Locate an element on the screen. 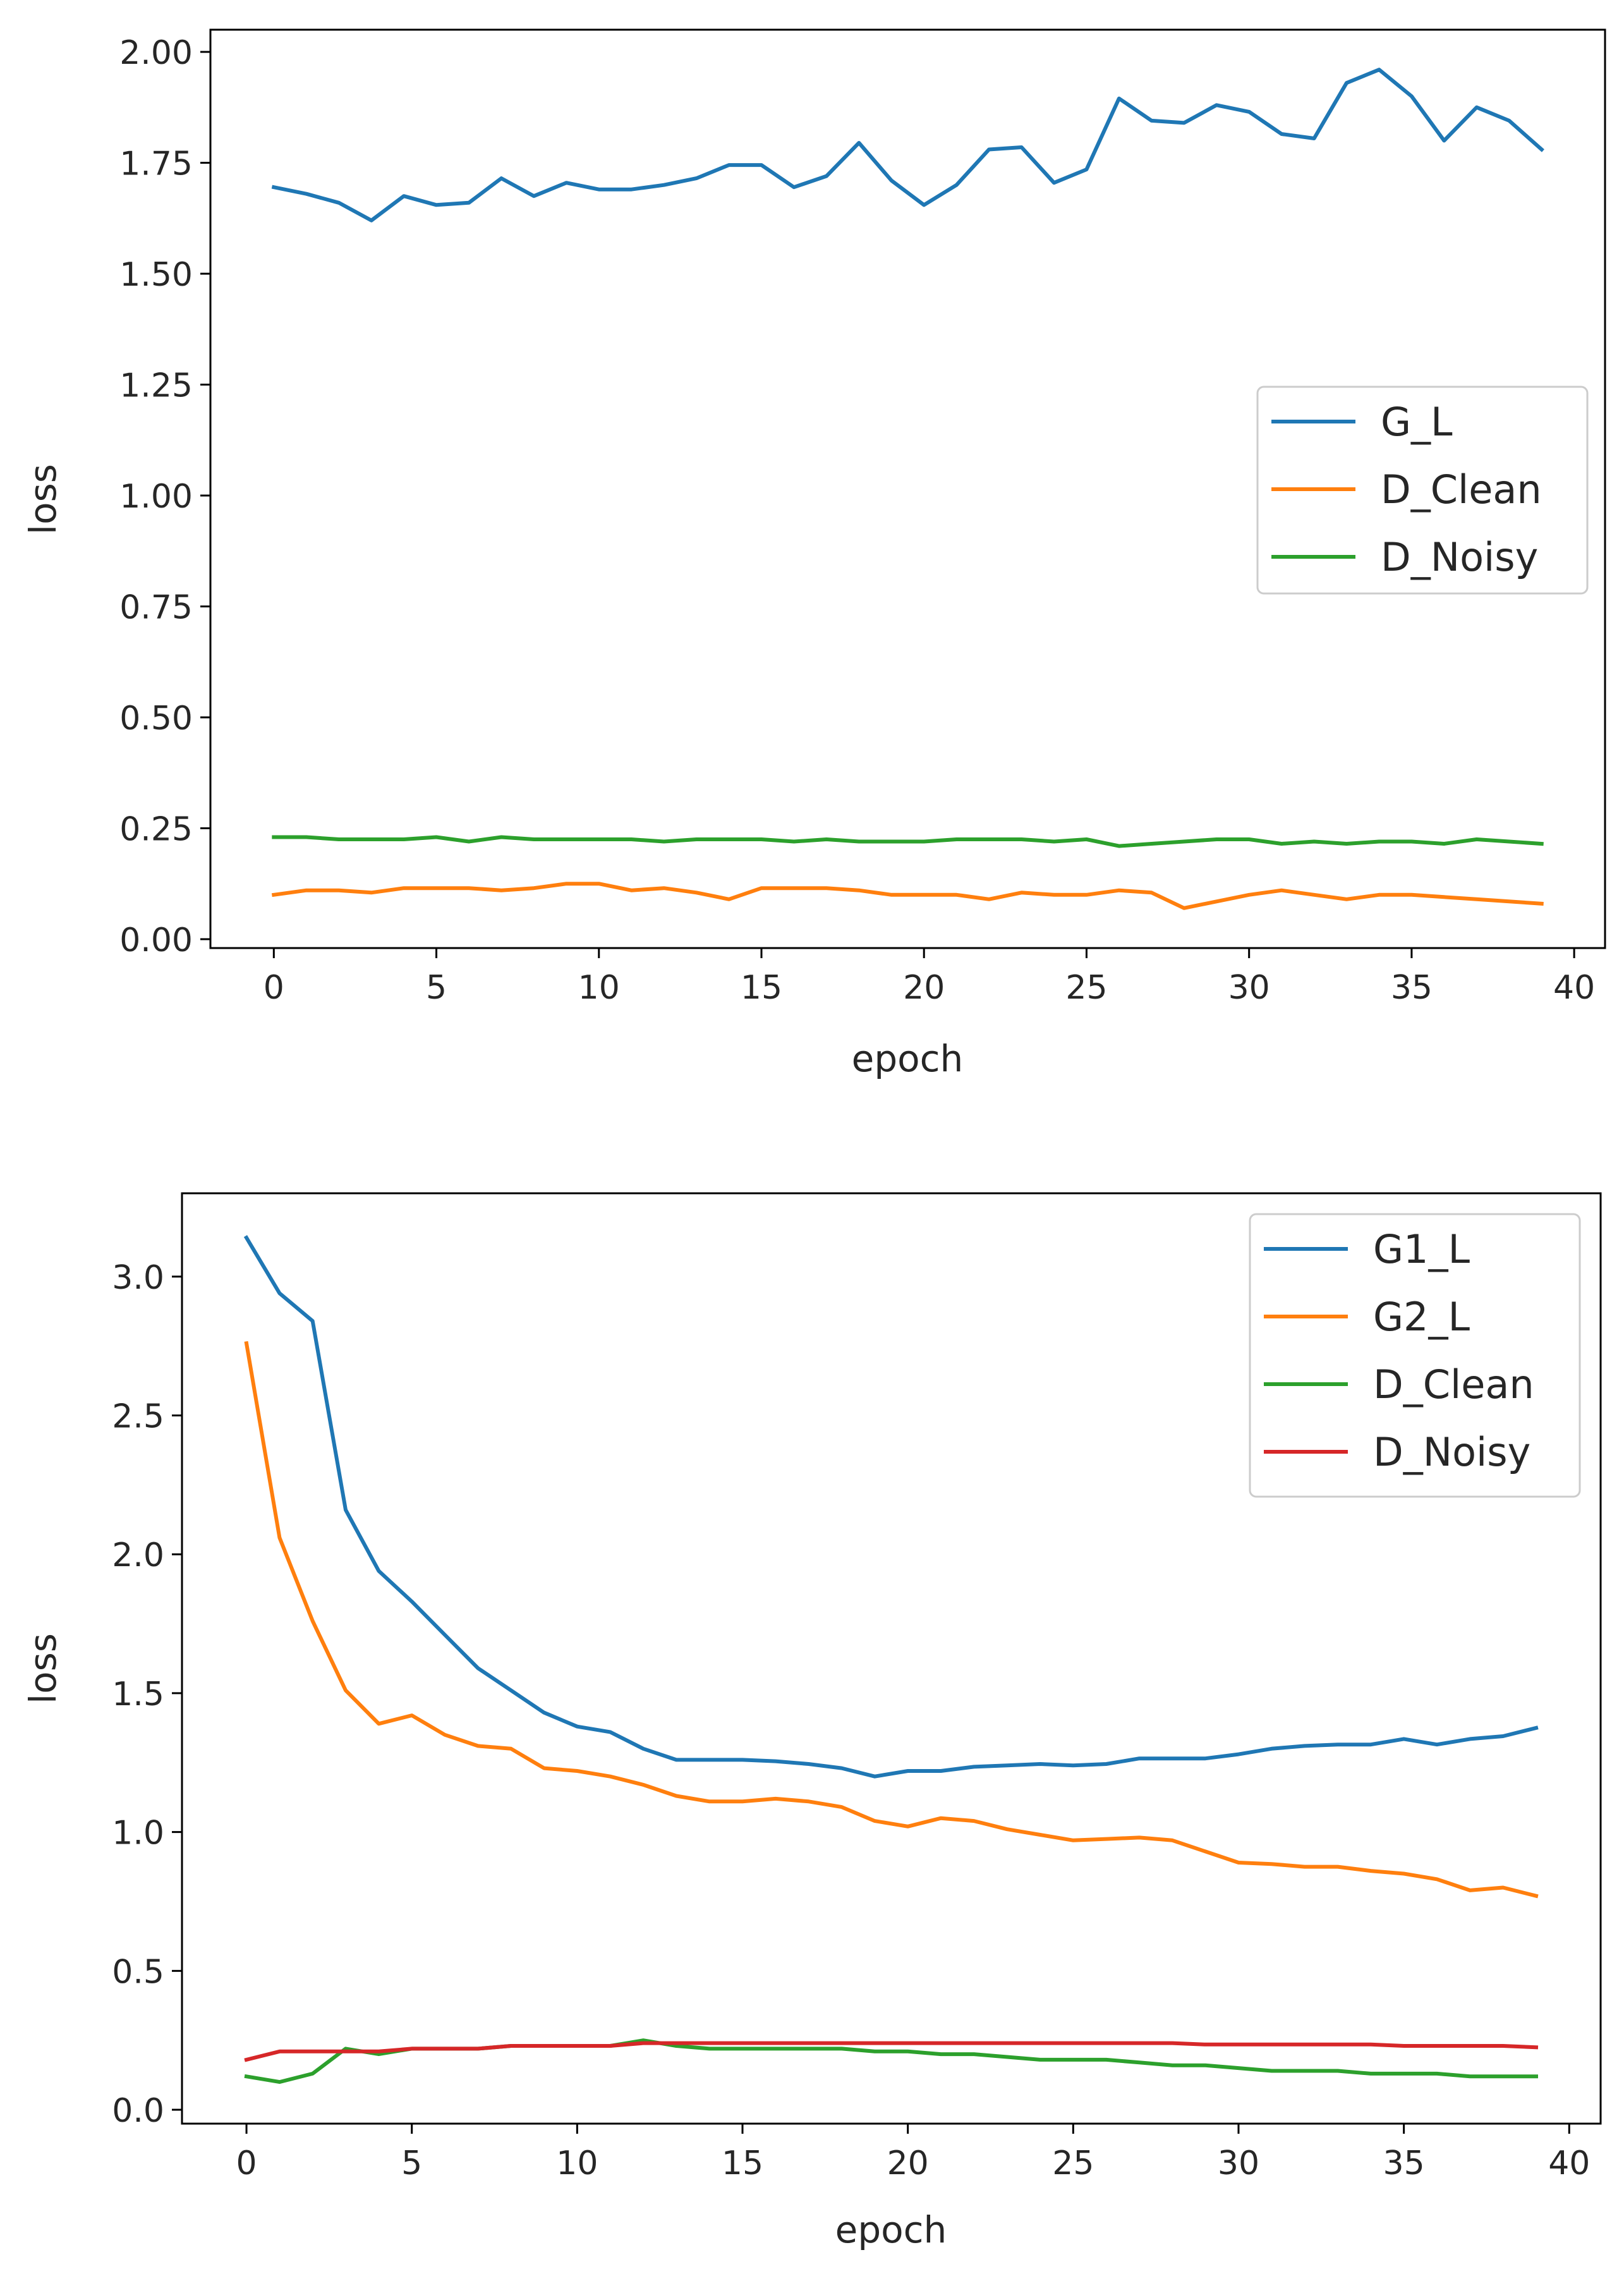 The image size is (1624, 2269). legend-label: G2_L is located at coordinates (1421, 1317).